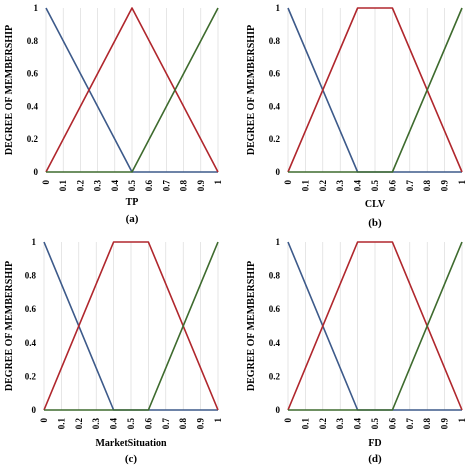 This screenshot has height=468, width=474. Describe the element at coordinates (132, 202) in the screenshot. I see `x-axis-title: TP` at that location.